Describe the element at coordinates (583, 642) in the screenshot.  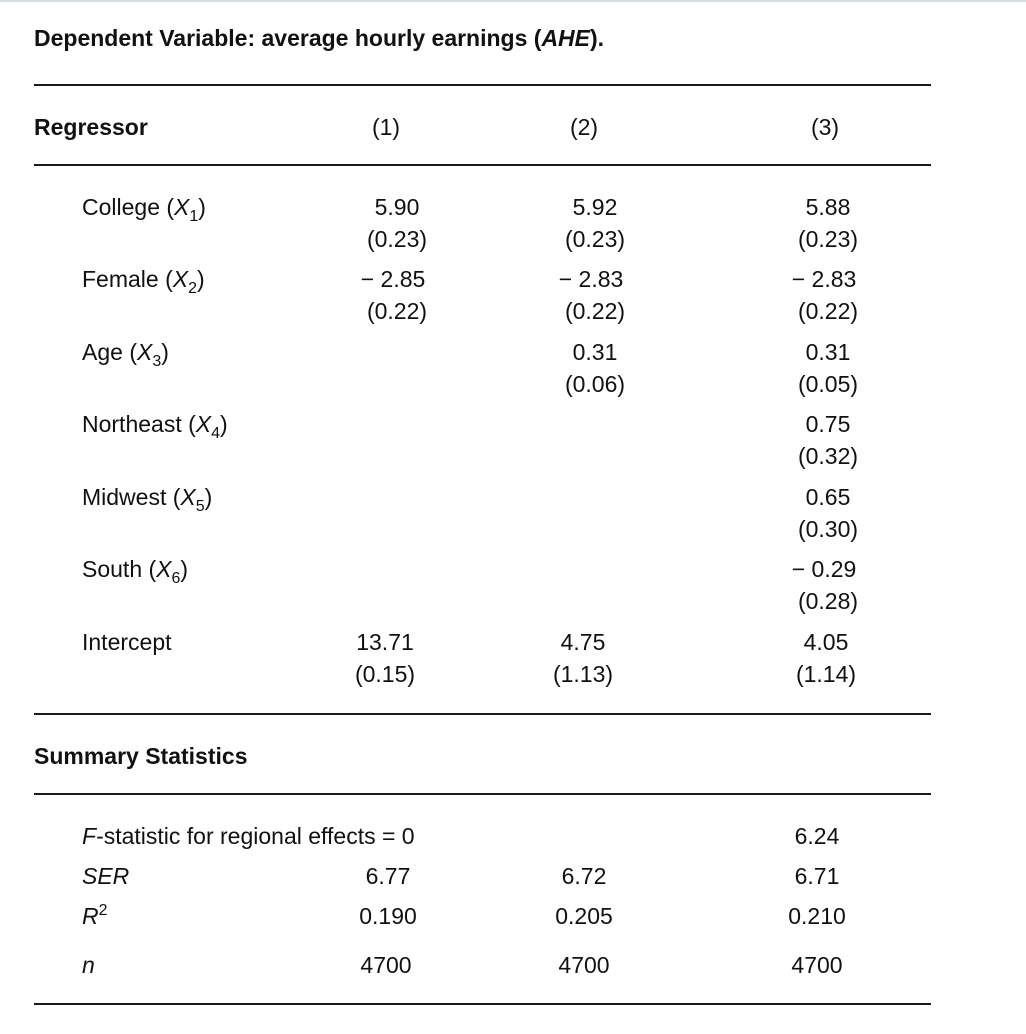
I see `coef-value: 4.75` at that location.